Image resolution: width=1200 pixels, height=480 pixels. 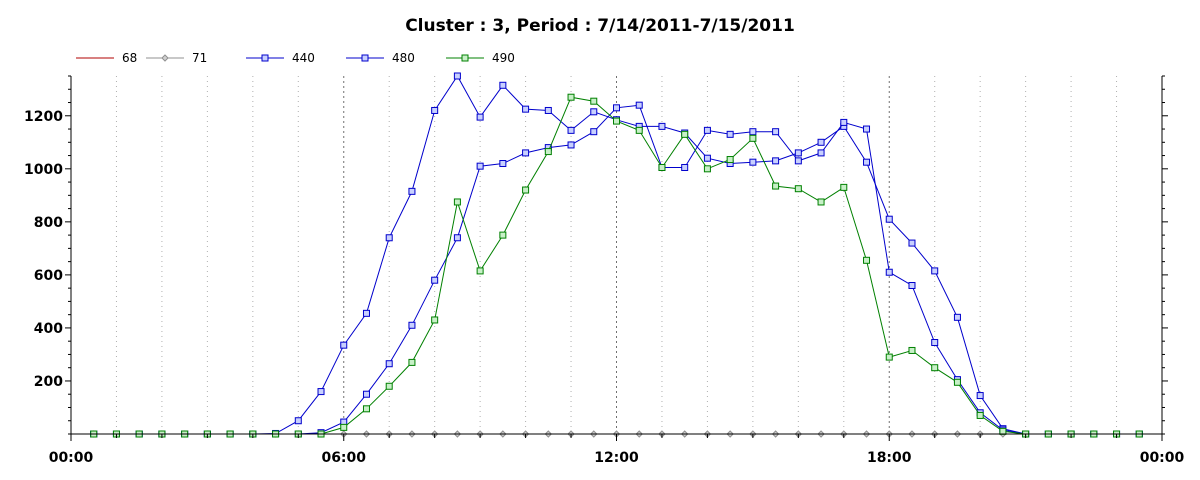 What do you see at coordinates (1162, 458) in the screenshot?
I see `x-tick-label: 00:00` at bounding box center [1162, 458].